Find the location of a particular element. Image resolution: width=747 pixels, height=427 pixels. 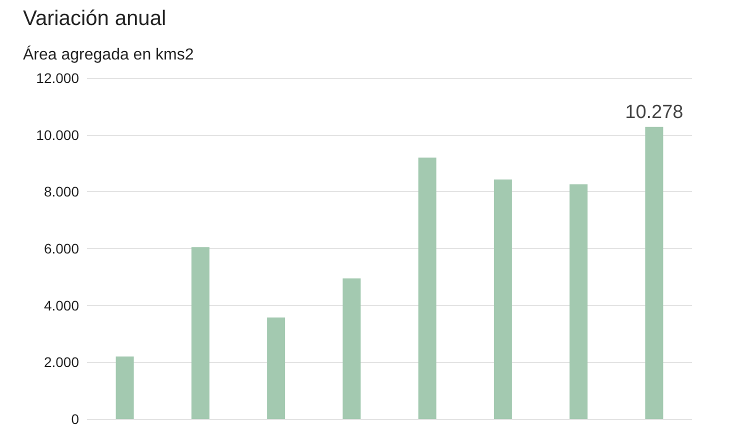

y-tick-label: 8.000 is located at coordinates (62, 192).